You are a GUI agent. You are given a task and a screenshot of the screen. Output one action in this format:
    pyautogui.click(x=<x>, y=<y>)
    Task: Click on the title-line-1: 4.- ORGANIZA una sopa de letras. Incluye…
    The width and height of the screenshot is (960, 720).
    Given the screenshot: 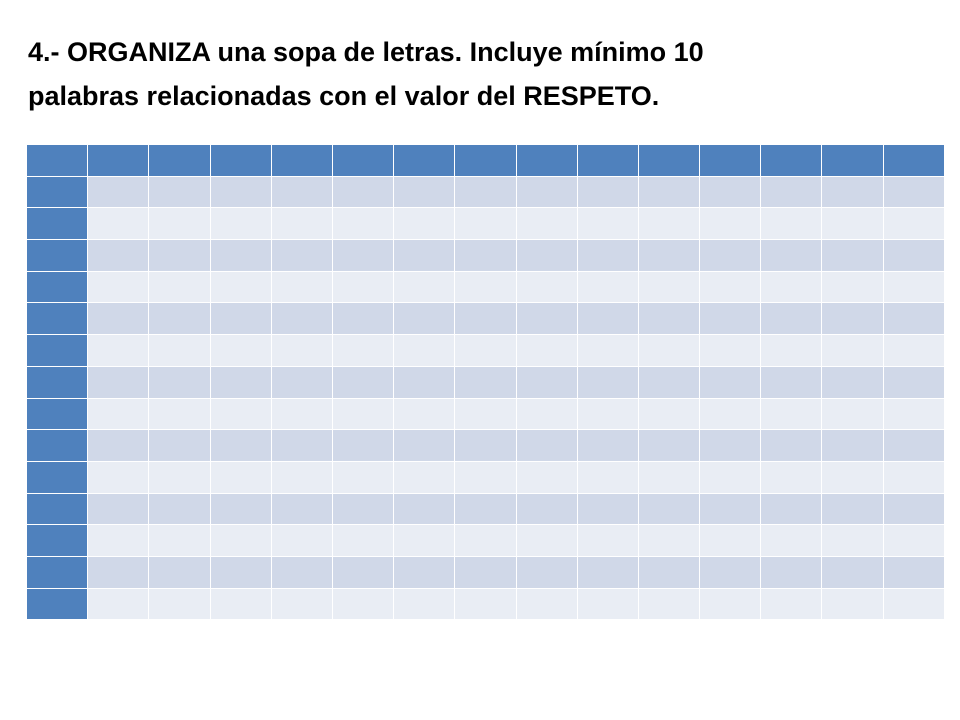 What is the action you would take?
    pyautogui.click(x=366, y=52)
    